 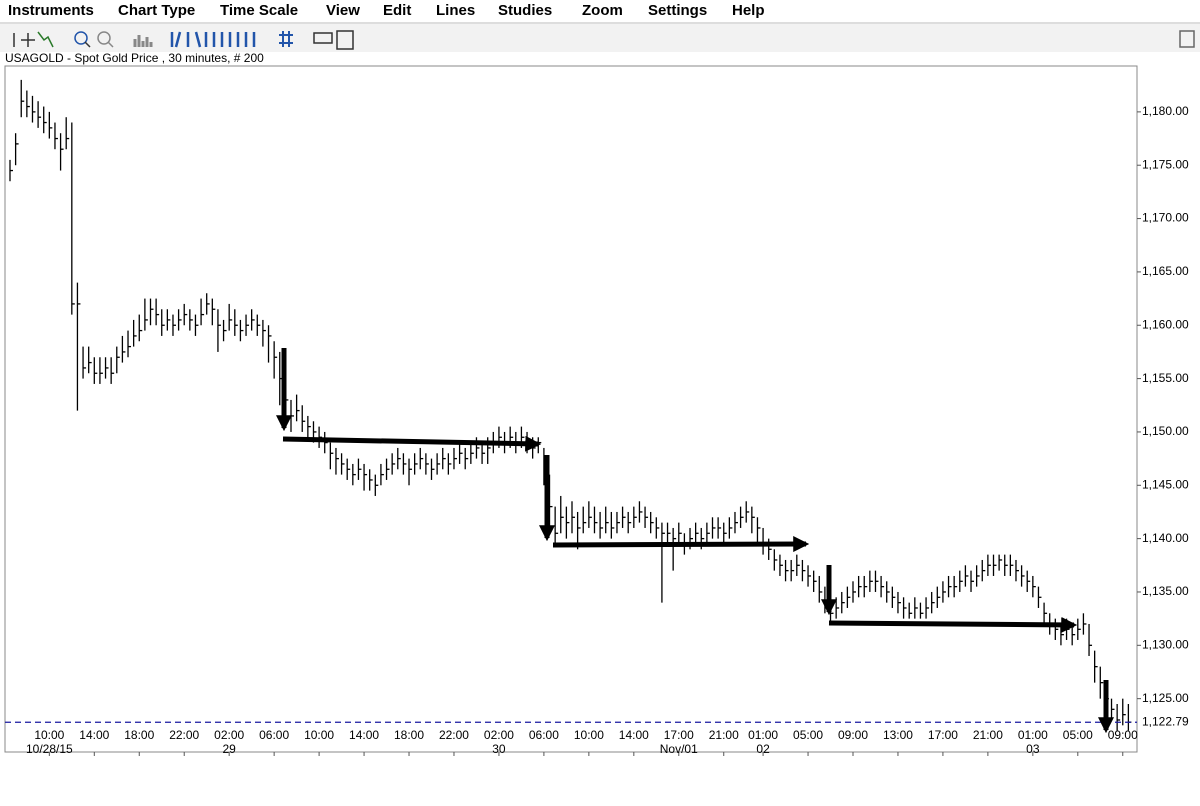 I want to click on menu-item: Edit, so click(x=397, y=10).